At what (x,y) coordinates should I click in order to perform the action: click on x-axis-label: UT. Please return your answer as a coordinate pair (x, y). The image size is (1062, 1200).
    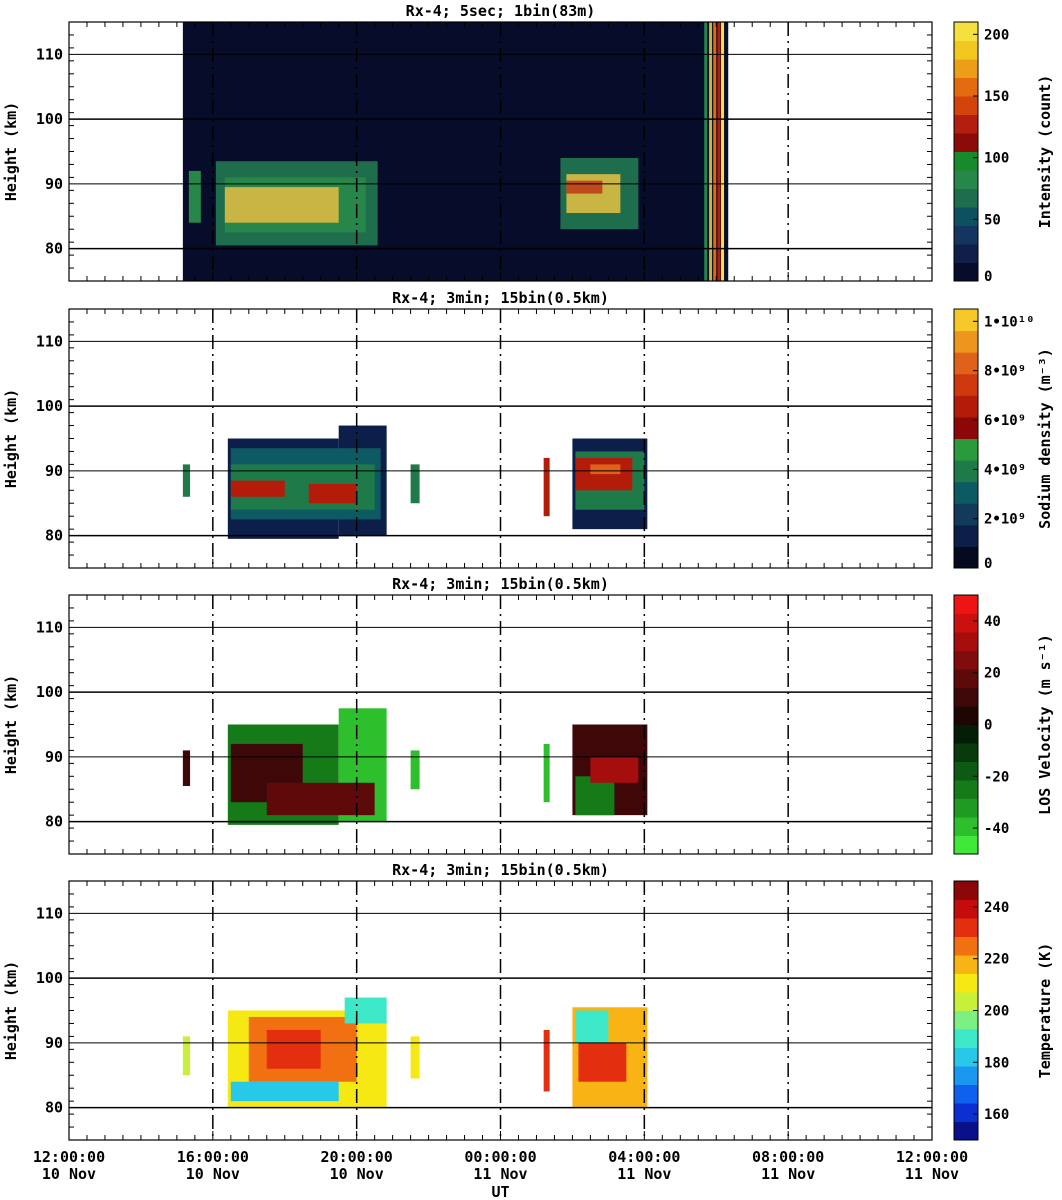
    Looking at the image, I should click on (500, 1191).